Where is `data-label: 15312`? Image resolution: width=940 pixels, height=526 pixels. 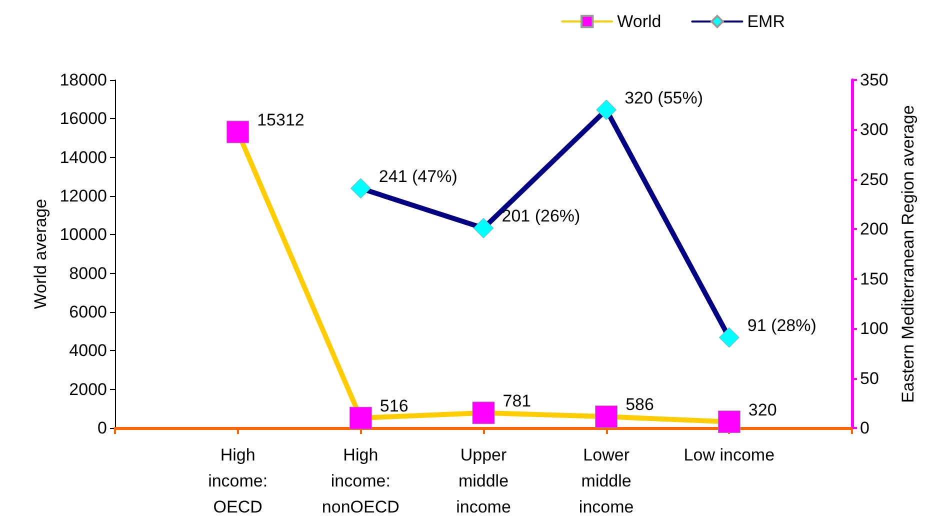 data-label: 15312 is located at coordinates (280, 120).